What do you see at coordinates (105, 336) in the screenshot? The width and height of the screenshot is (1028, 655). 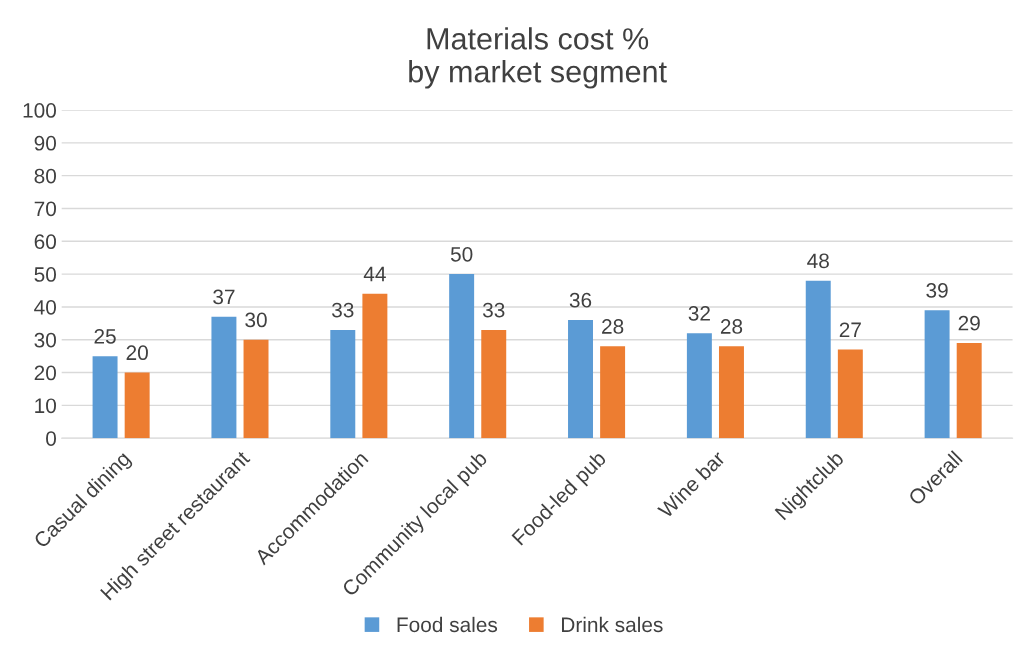 I see `data-label: 25` at bounding box center [105, 336].